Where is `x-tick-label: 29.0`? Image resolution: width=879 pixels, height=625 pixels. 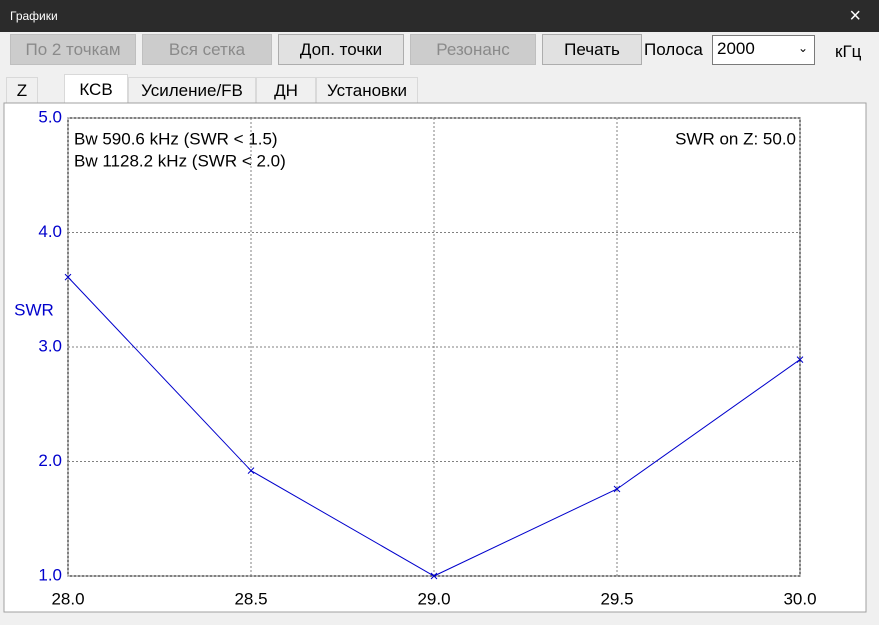
x-tick-label: 29.0 is located at coordinates (433, 598).